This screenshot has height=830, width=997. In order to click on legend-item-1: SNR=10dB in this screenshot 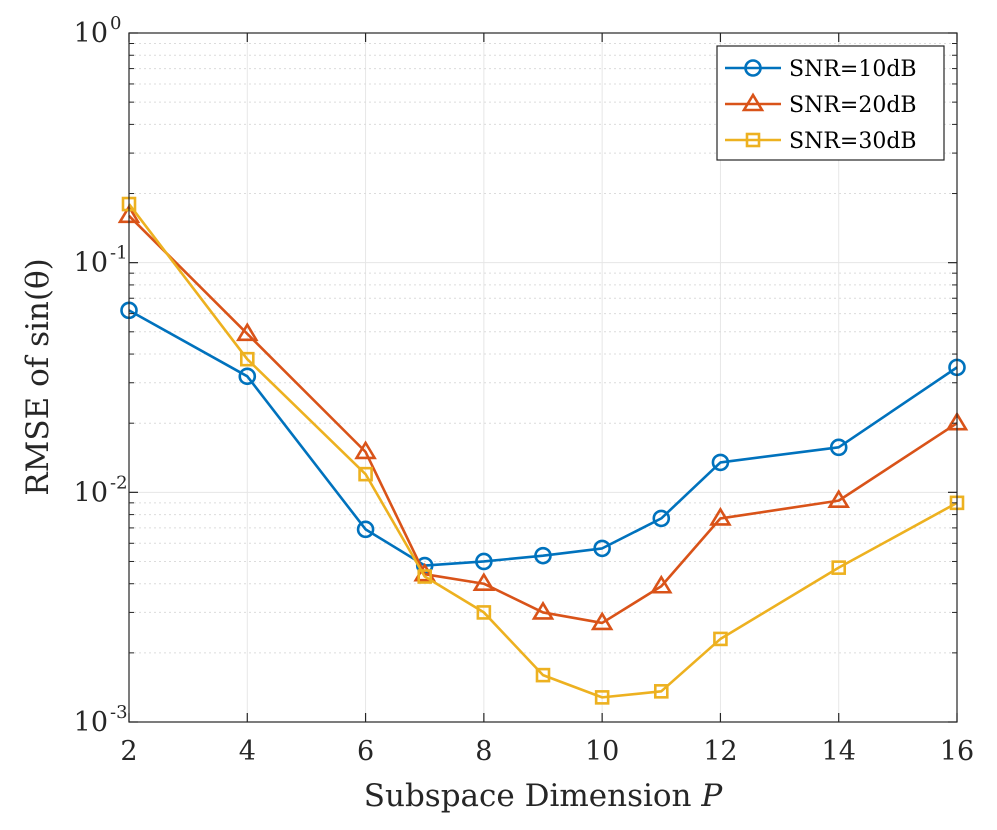, I will do `click(821, 69)`.